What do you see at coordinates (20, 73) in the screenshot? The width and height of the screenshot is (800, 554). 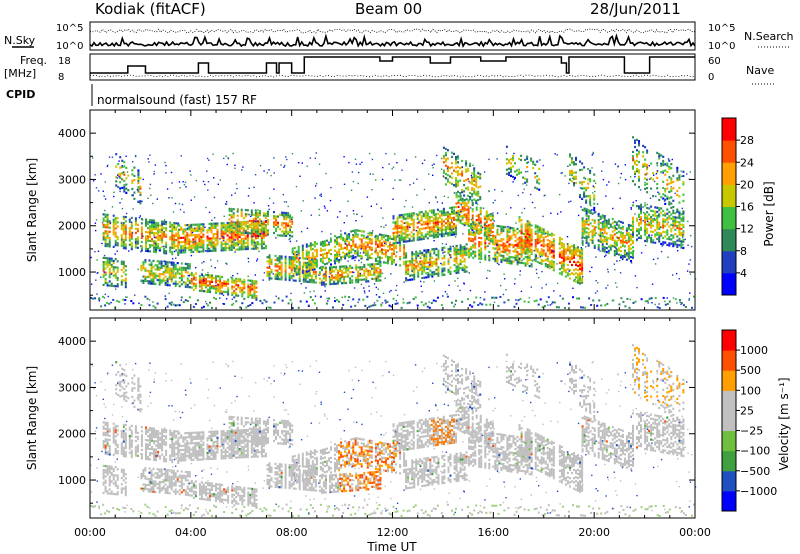 I see `freq-label-line2: [MHz]` at bounding box center [20, 73].